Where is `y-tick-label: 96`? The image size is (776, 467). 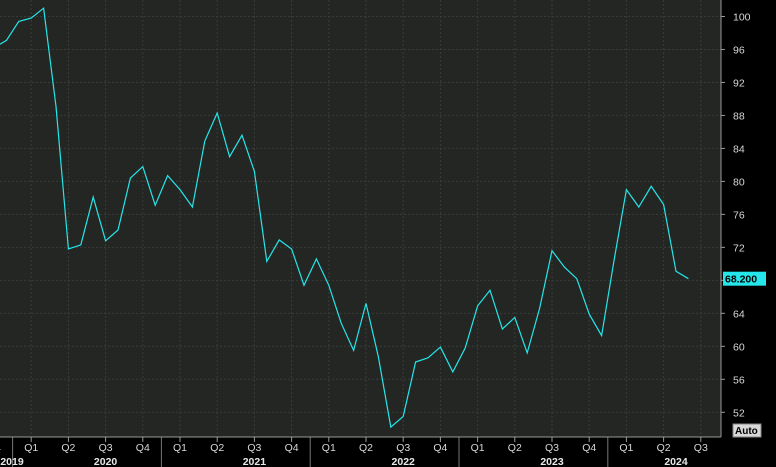 y-tick-label: 96 is located at coordinates (739, 50).